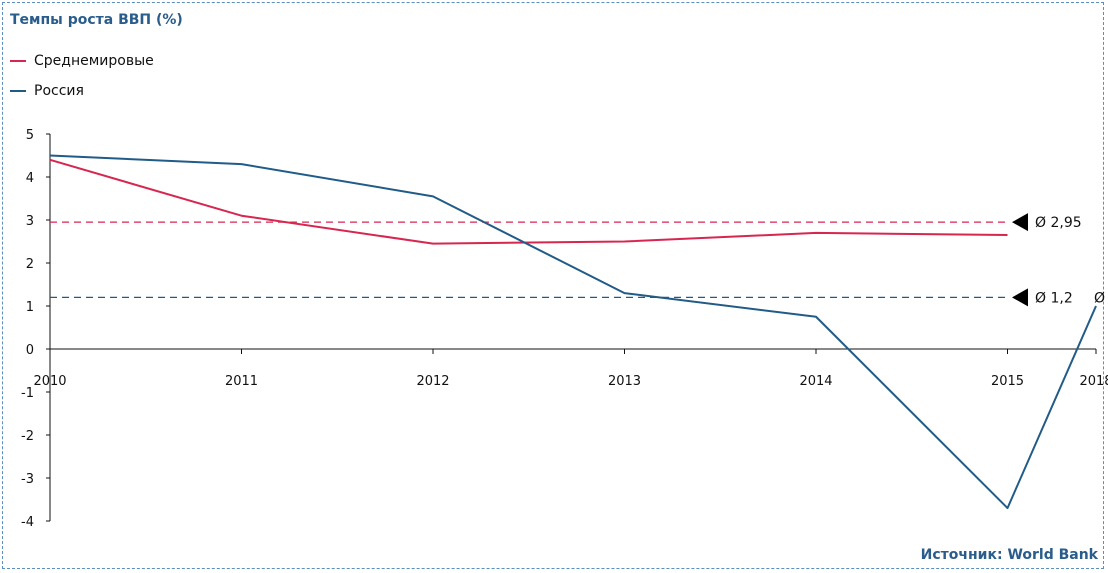 The width and height of the screenshot is (1108, 573). What do you see at coordinates (528, 201) in the screenshot?
I see `series-line-world` at bounding box center [528, 201].